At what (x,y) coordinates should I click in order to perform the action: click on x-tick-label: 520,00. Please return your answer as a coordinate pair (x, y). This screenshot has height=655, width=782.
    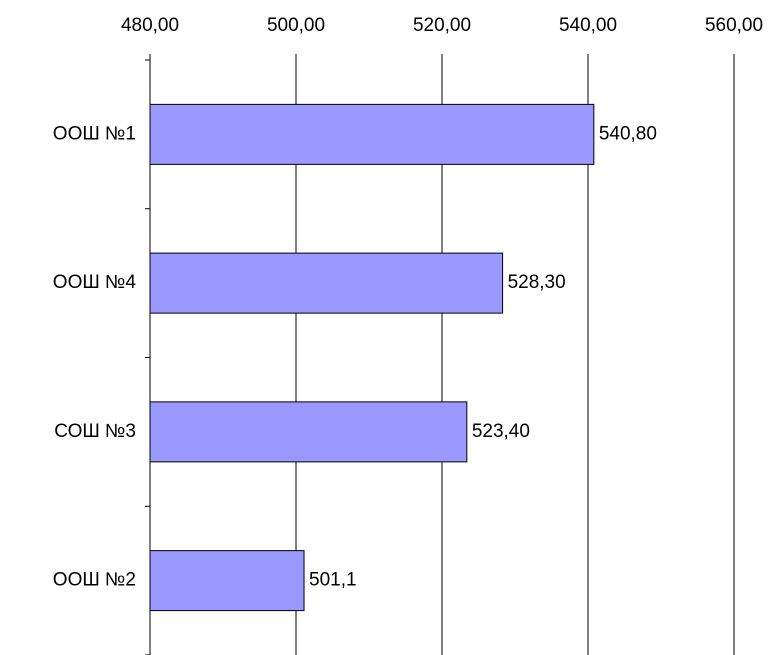
    Looking at the image, I should click on (442, 25).